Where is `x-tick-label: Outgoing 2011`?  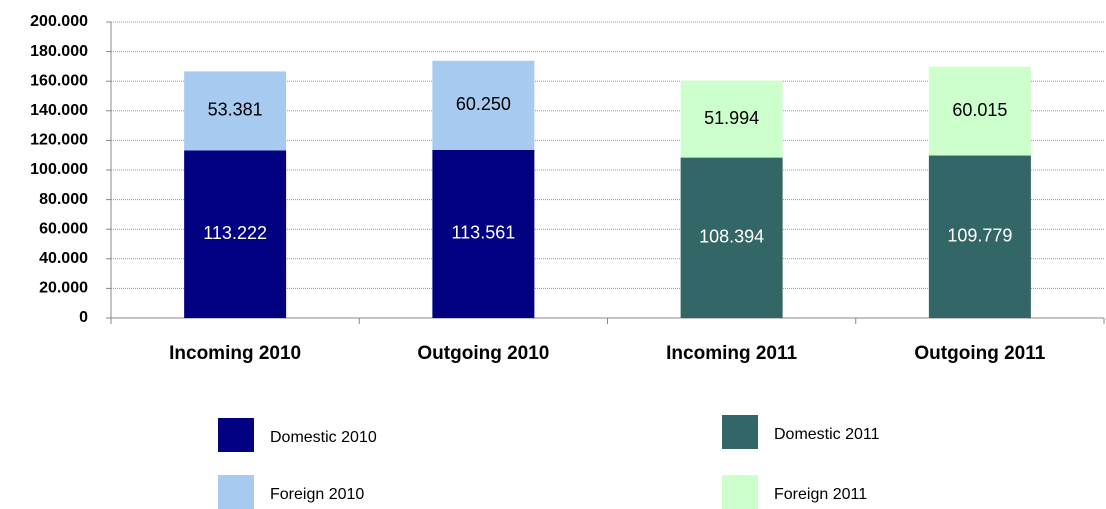
x-tick-label: Outgoing 2011 is located at coordinates (979, 353).